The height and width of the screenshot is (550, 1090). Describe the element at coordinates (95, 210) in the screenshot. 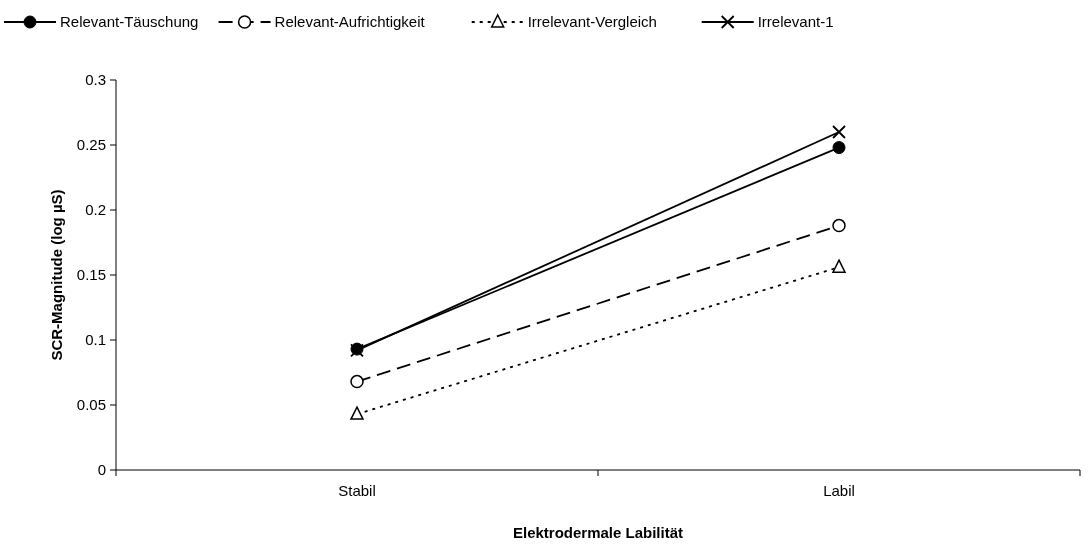

I see `y-tick-label: 0.2` at that location.